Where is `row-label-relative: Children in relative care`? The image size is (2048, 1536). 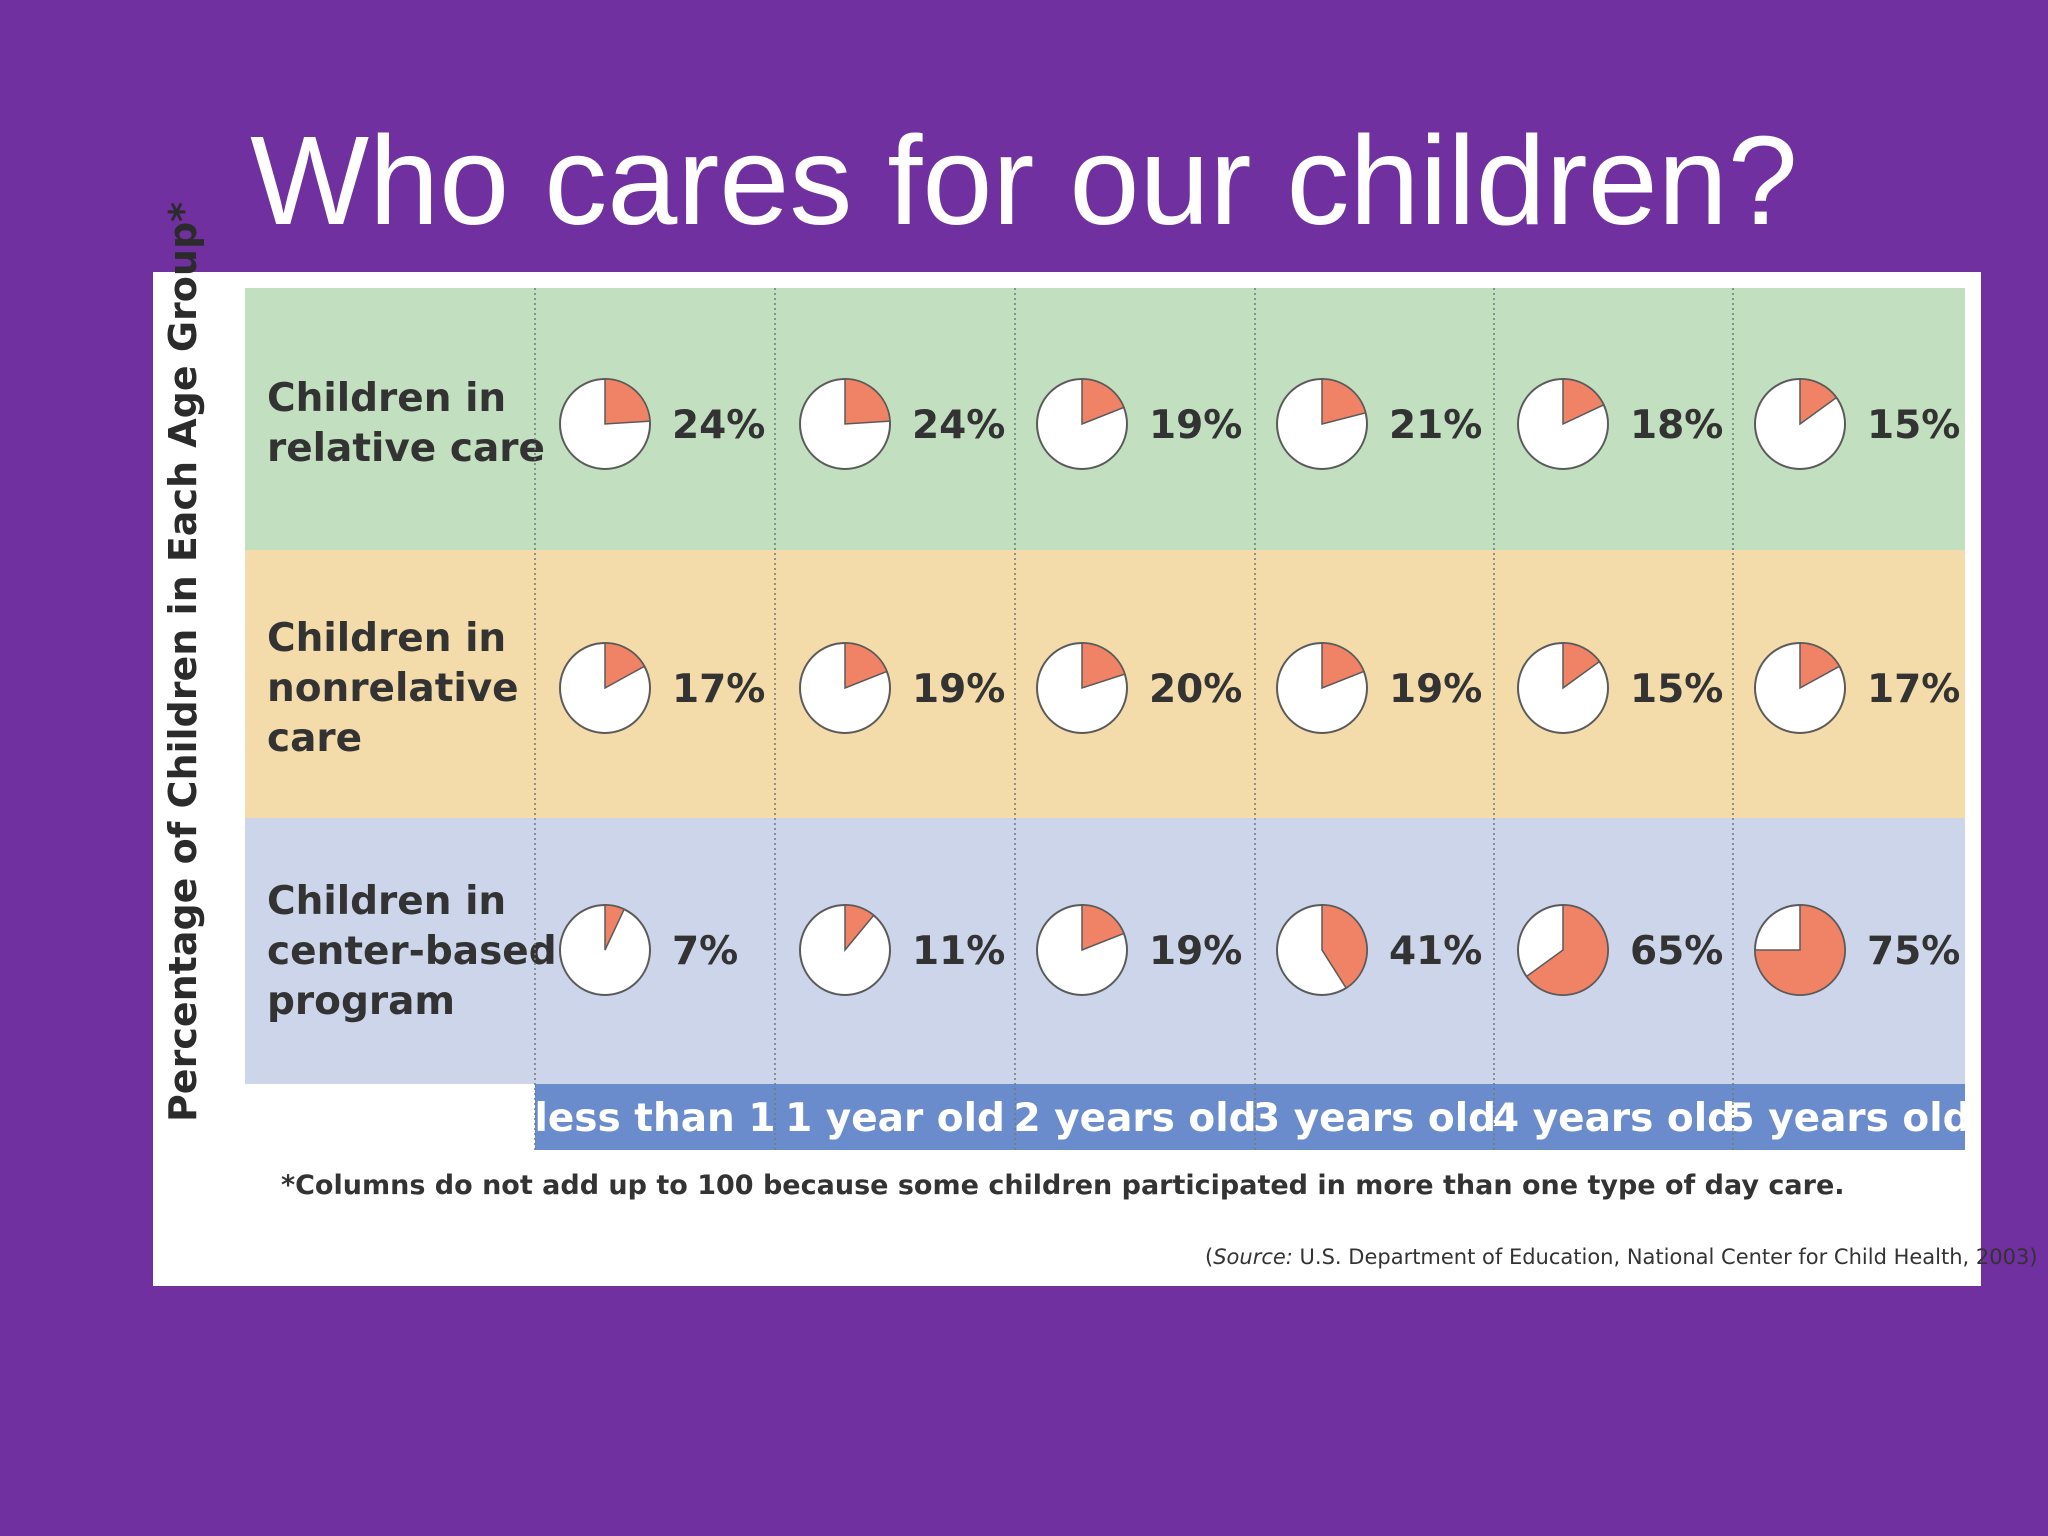
row-label-relative: Children in relative care is located at coordinates (406, 424).